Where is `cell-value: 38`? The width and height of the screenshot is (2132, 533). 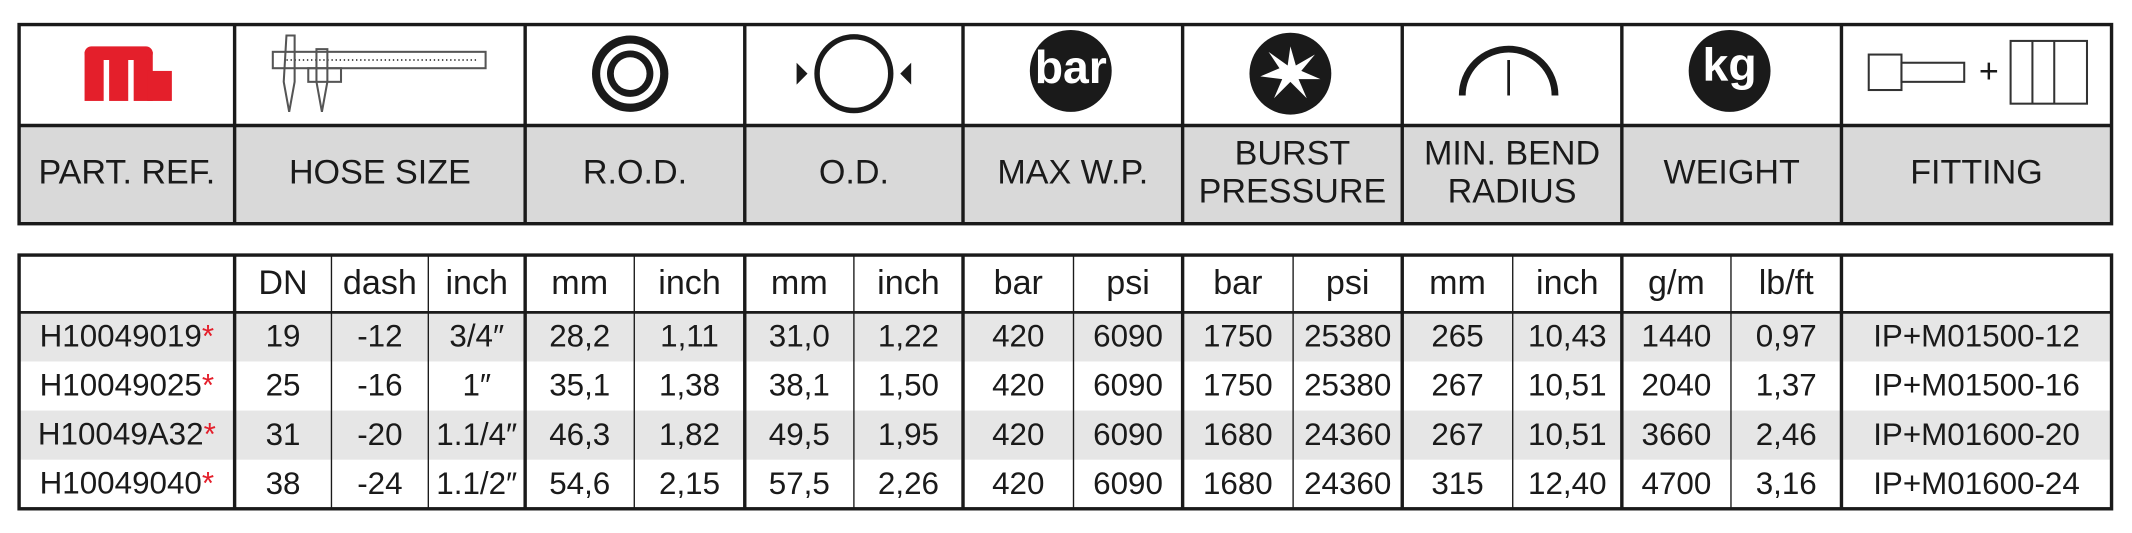
cell-value: 38 is located at coordinates (283, 483).